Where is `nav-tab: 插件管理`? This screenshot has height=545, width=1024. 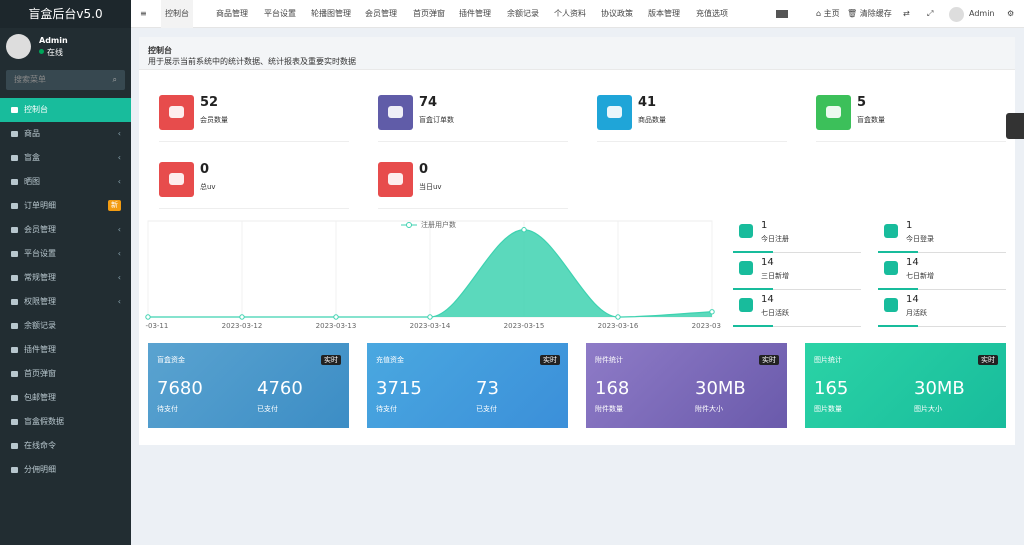
nav-tab: 插件管理 is located at coordinates (475, 13).